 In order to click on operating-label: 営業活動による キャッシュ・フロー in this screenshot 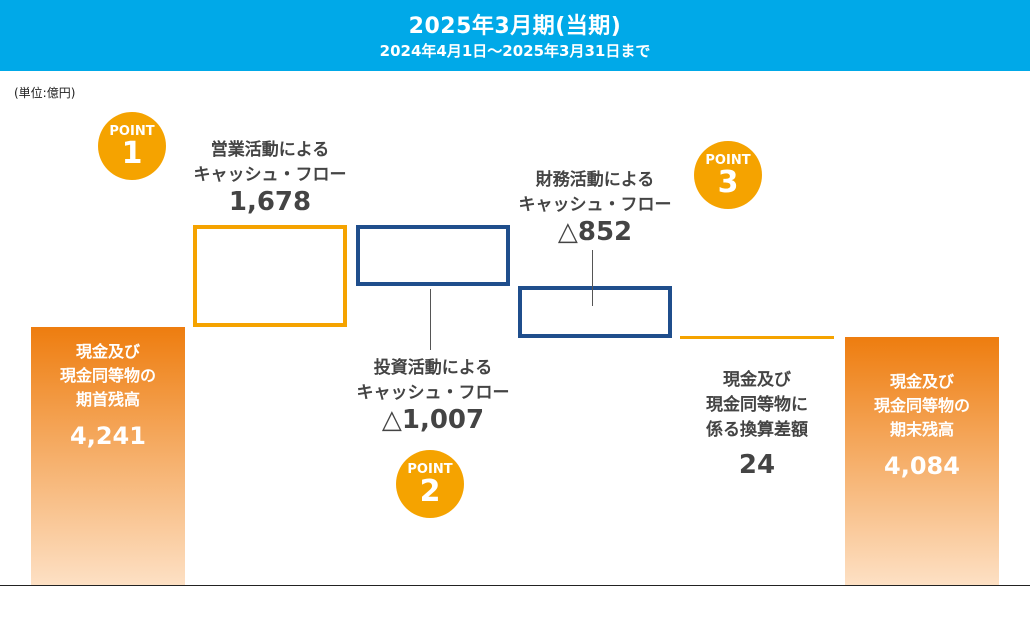, I will do `click(270, 162)`.